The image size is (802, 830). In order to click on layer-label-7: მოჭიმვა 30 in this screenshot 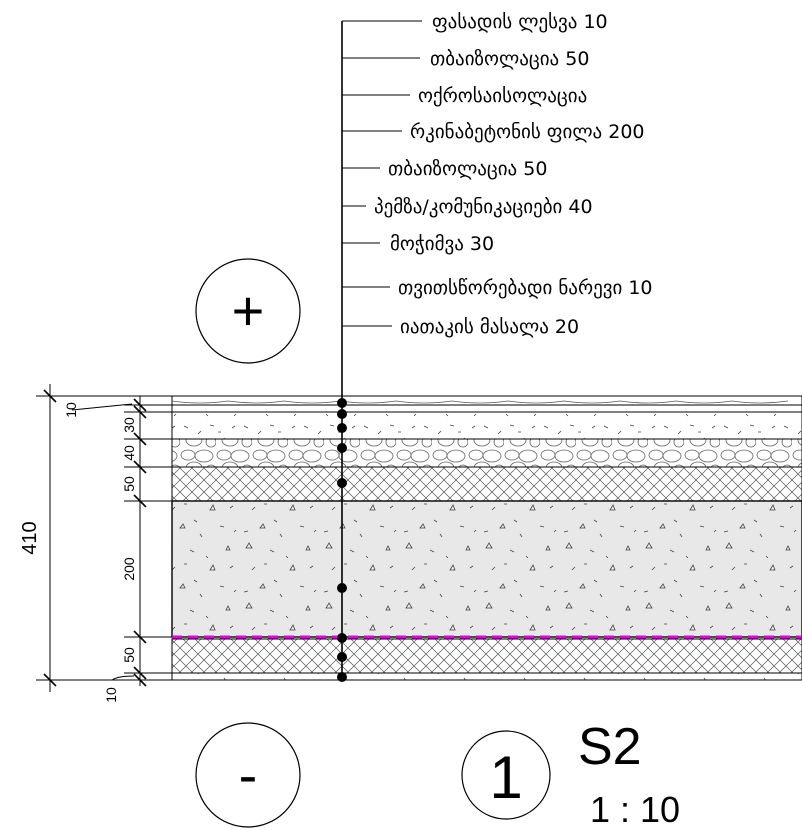, I will do `click(418, 244)`.